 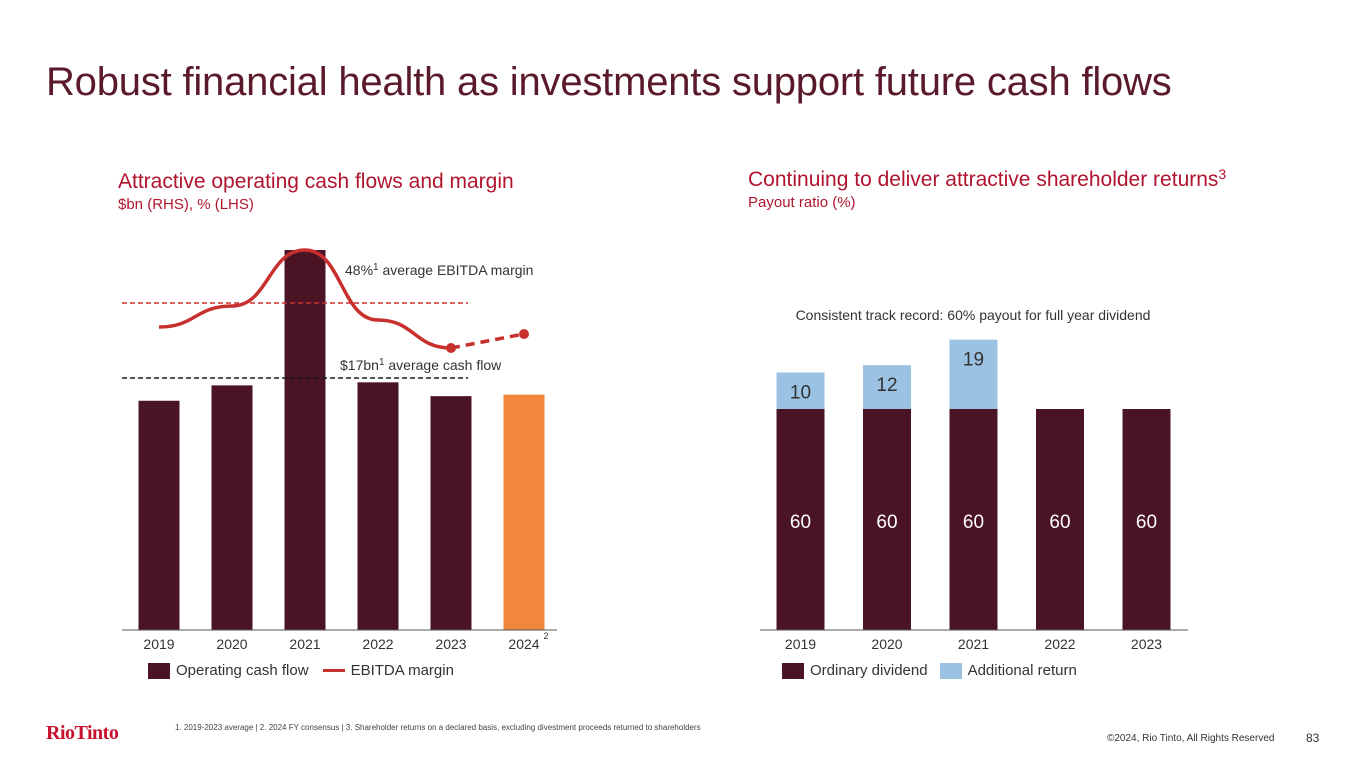 What do you see at coordinates (159, 515) in the screenshot?
I see `operating-cash-flow-bar-2019` at bounding box center [159, 515].